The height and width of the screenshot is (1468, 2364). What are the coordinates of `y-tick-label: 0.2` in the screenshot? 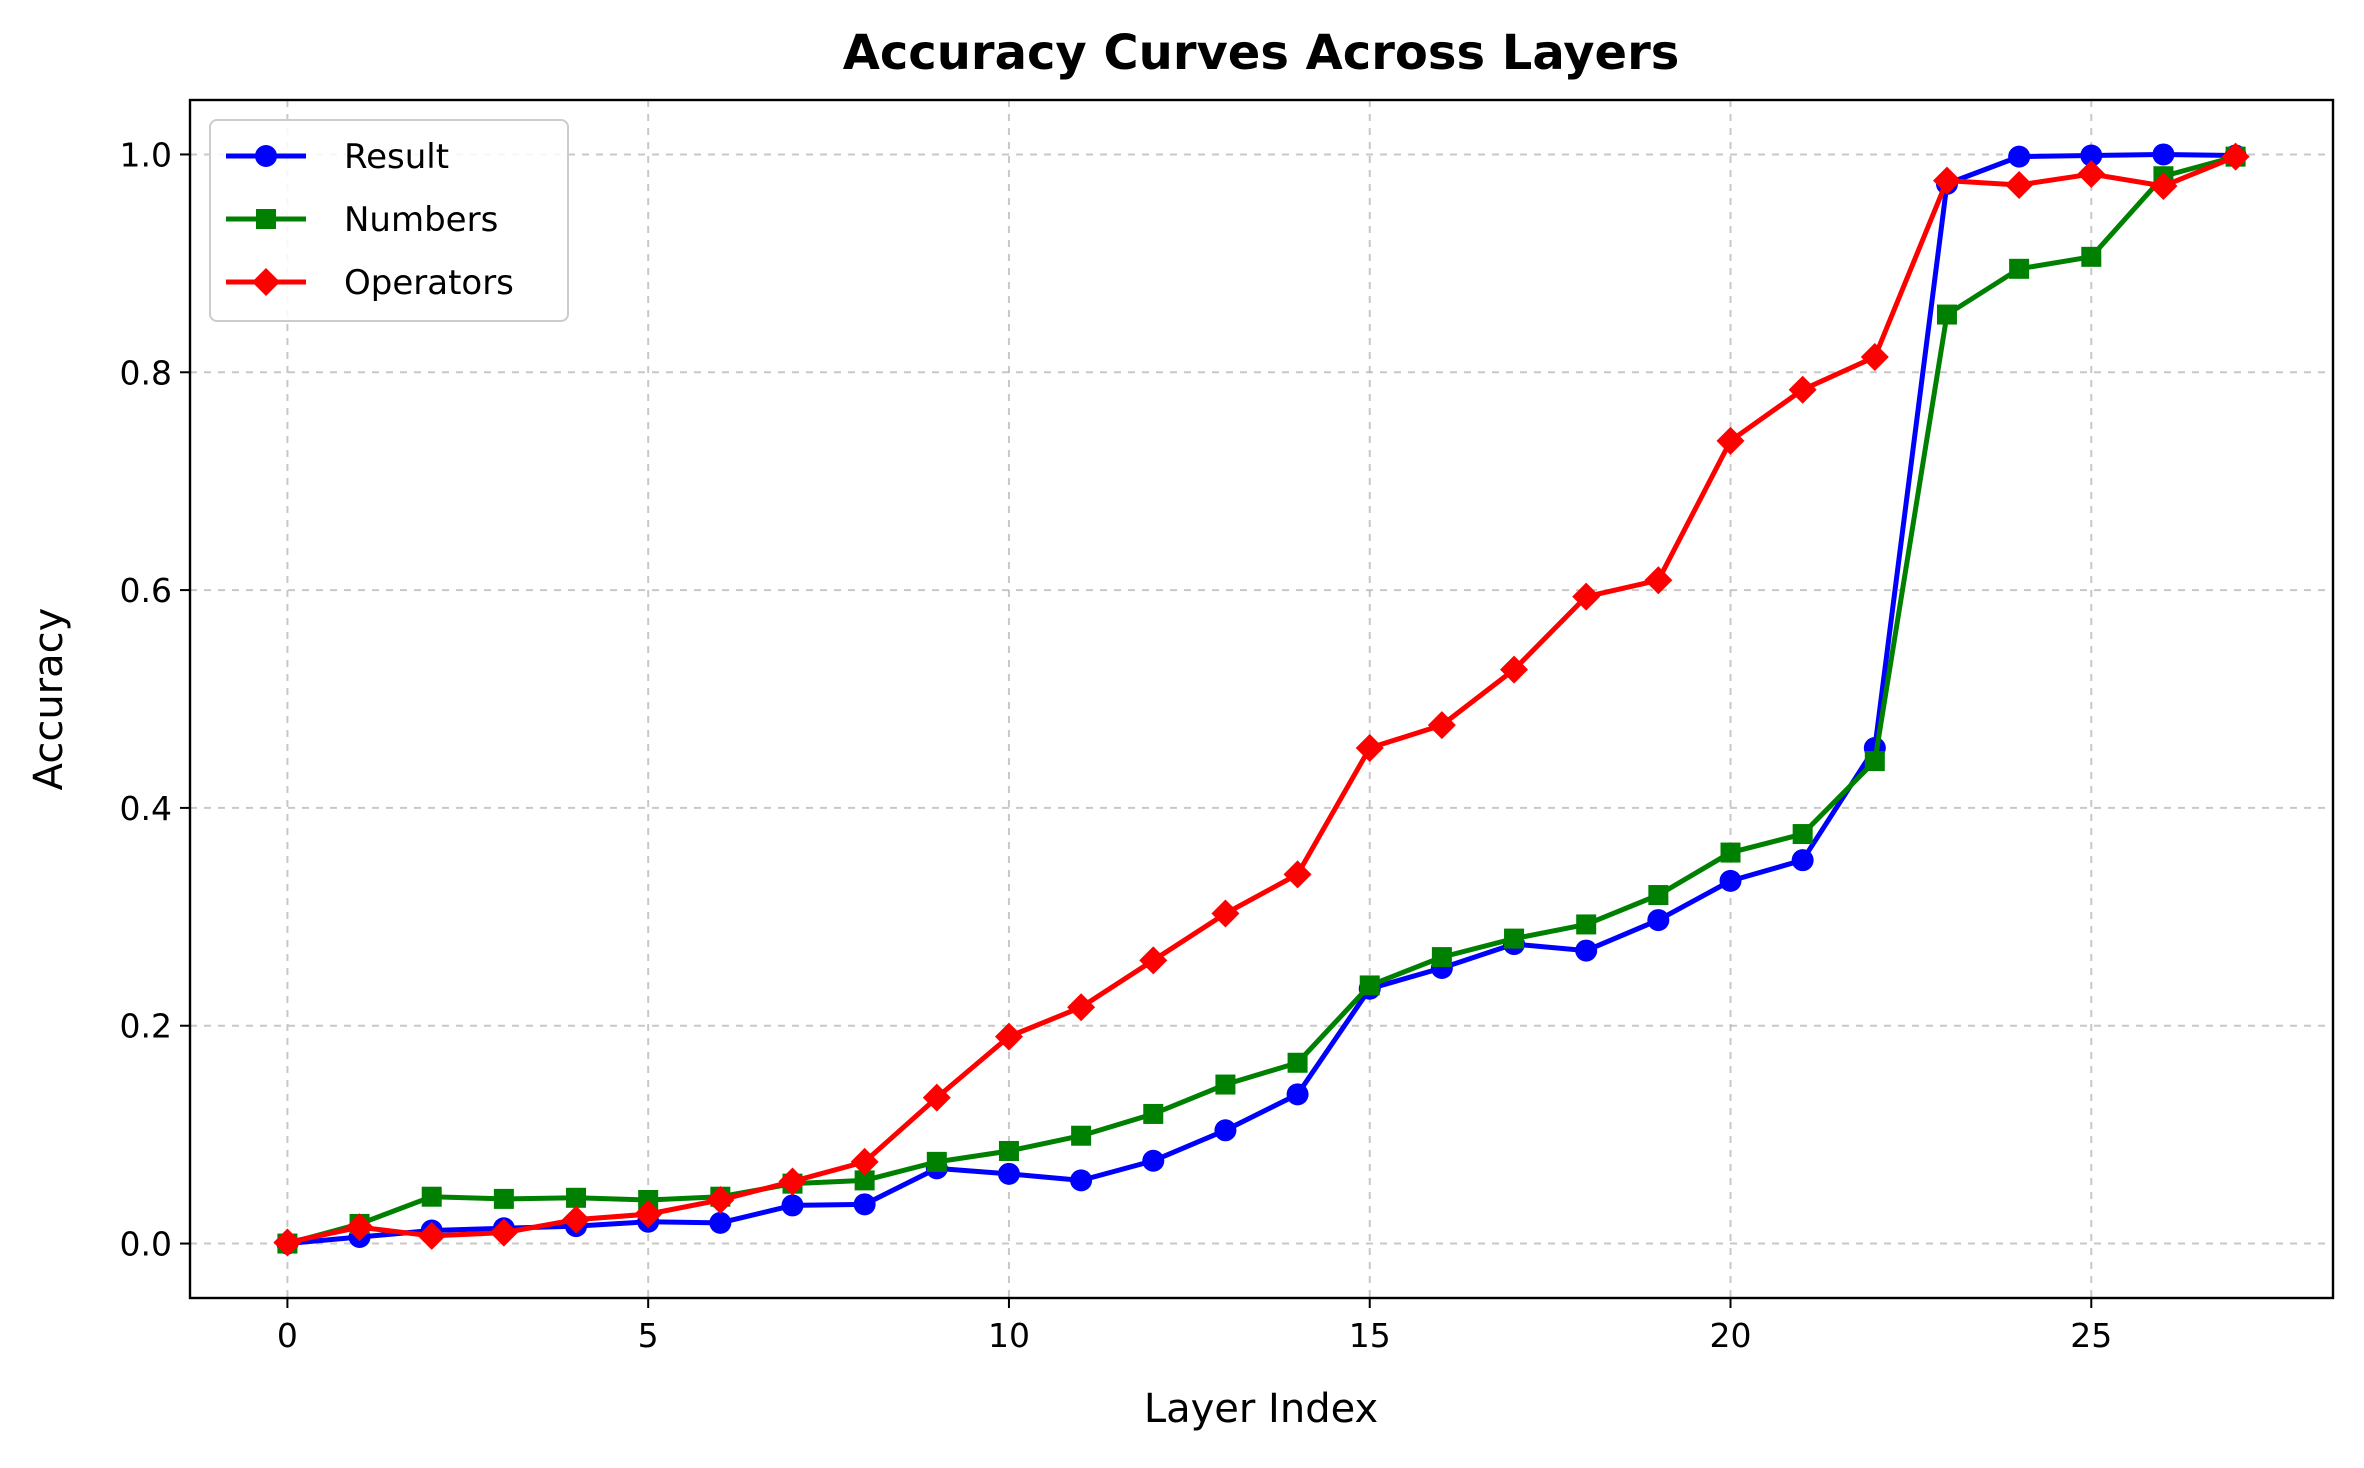 It's located at (146, 1026).